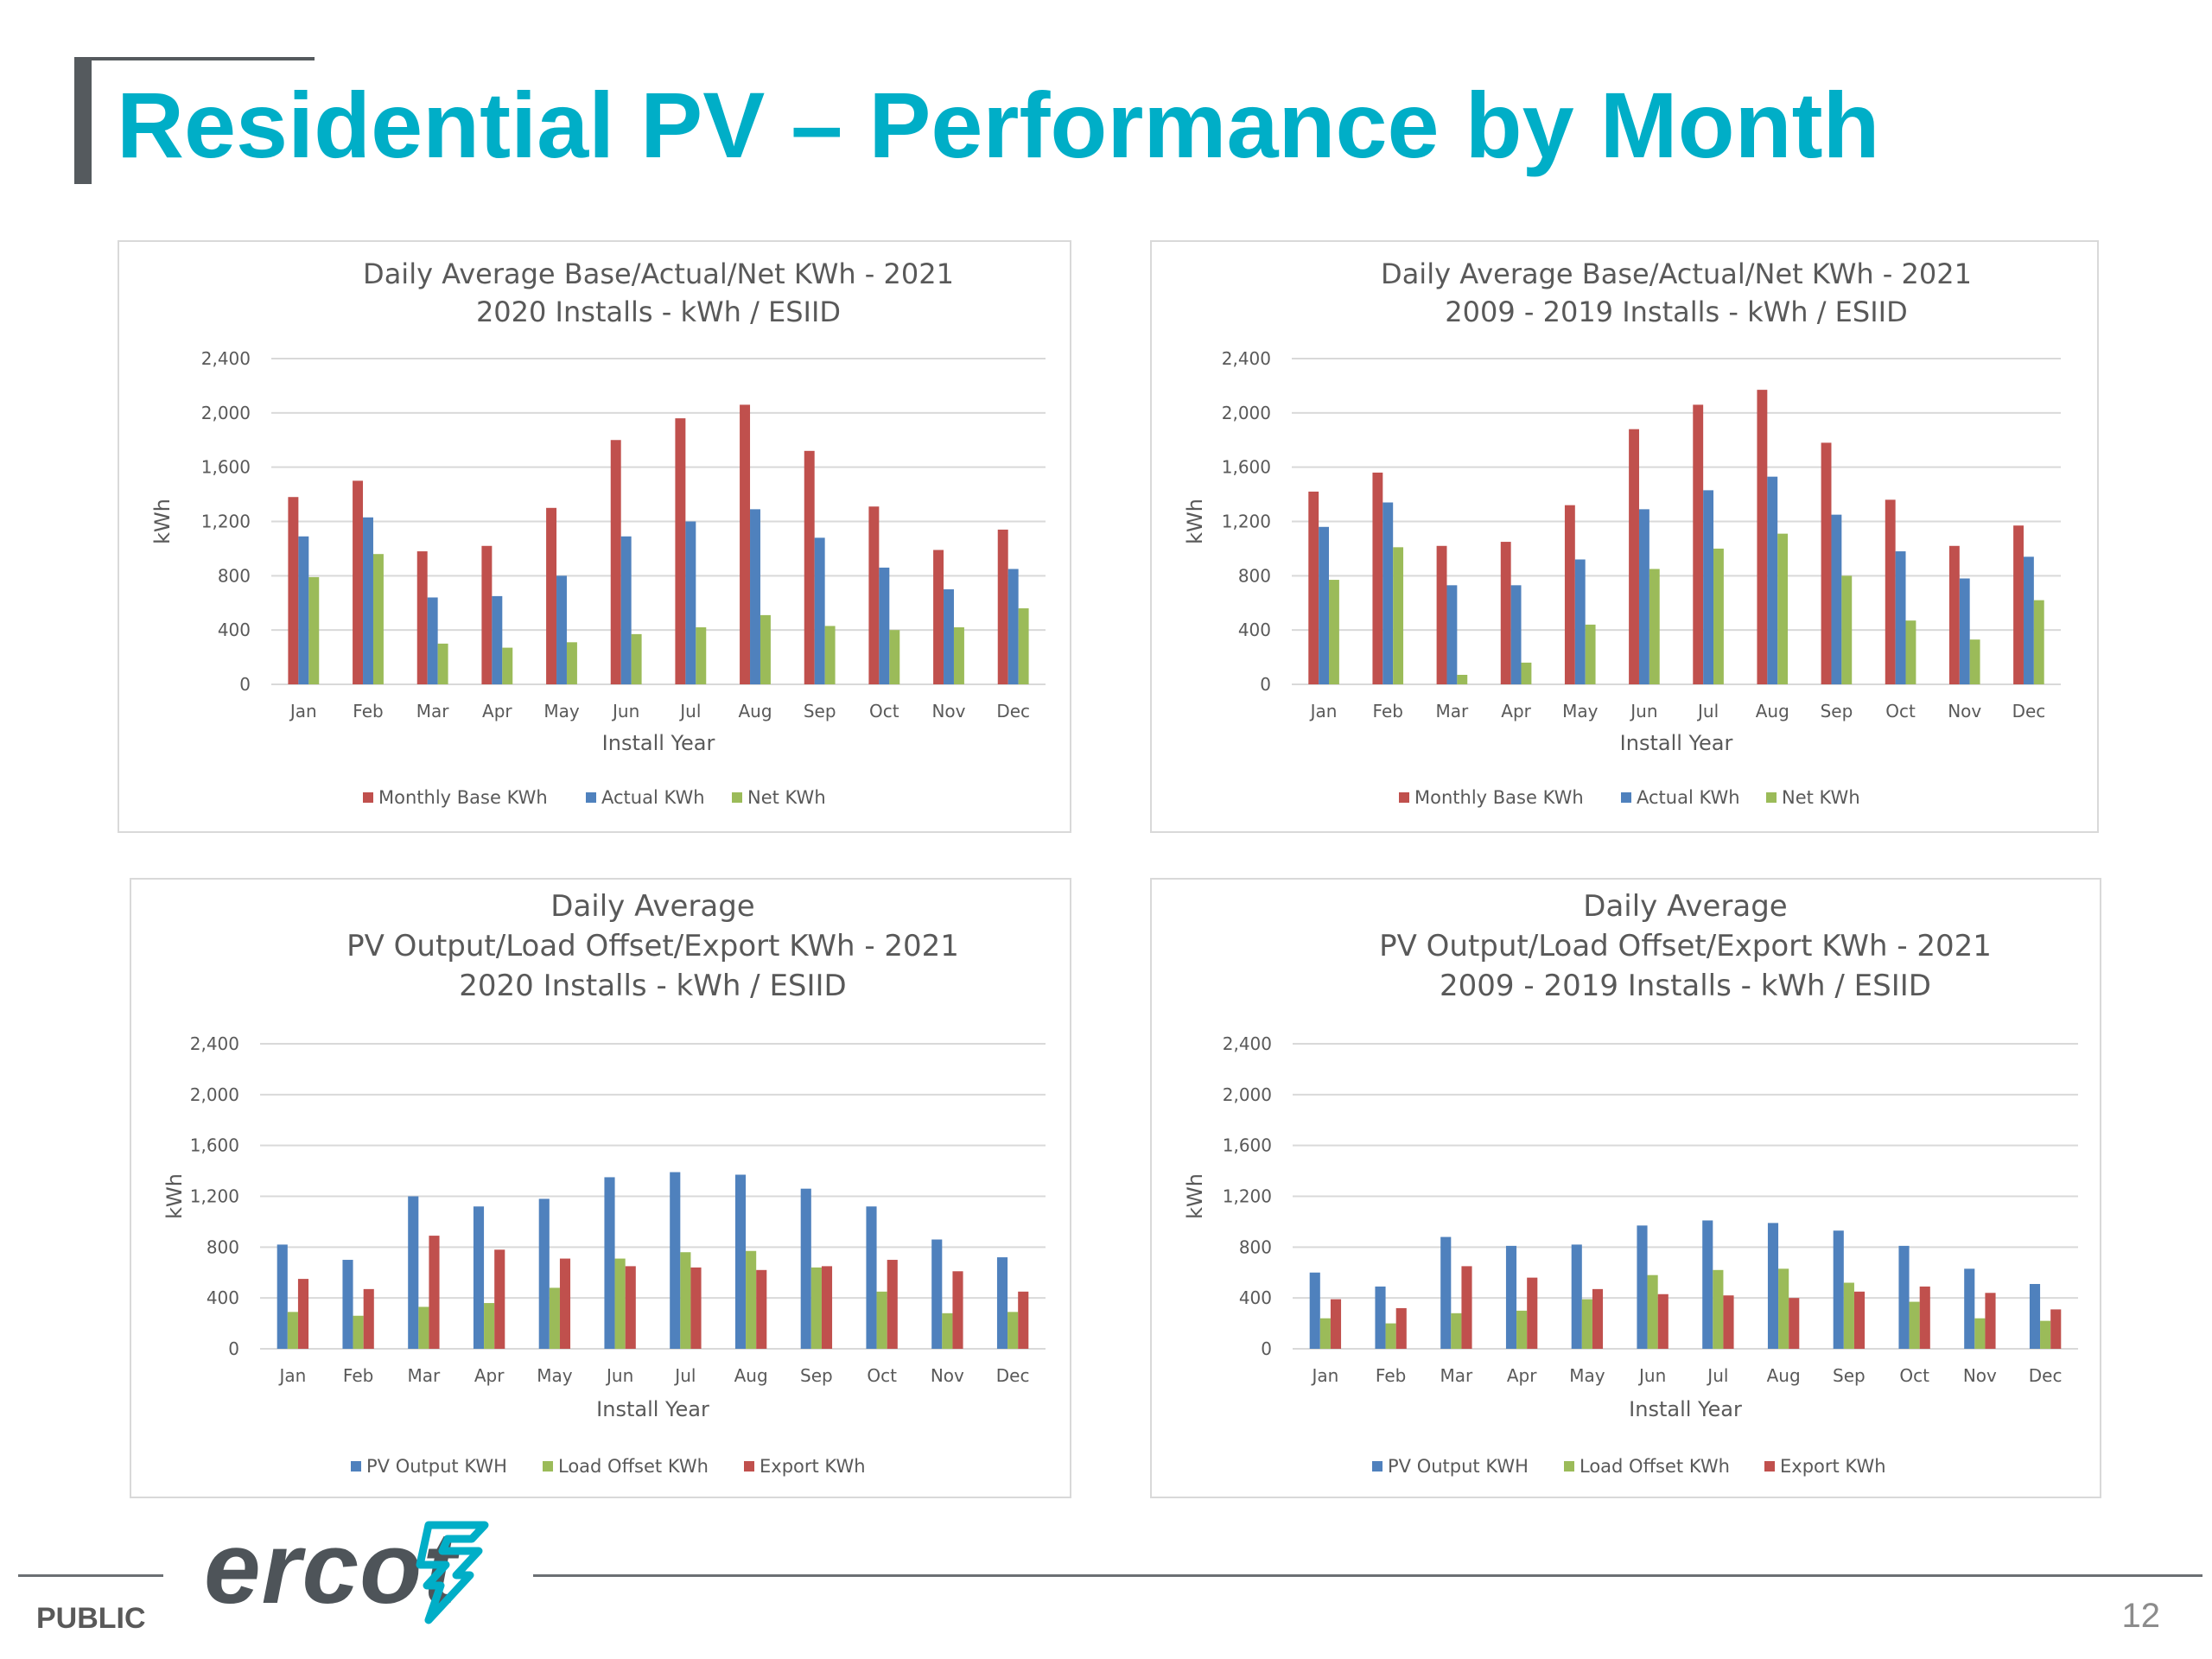 This screenshot has height=1659, width=2212. I want to click on bar-net-kwh-sep, so click(830, 655).